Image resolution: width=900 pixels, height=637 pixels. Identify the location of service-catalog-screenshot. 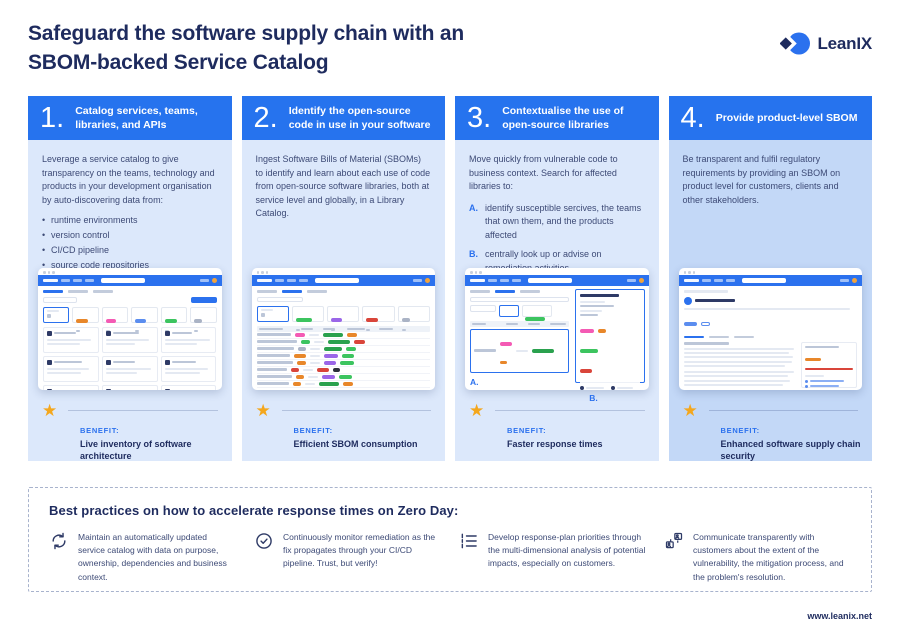
(130, 329).